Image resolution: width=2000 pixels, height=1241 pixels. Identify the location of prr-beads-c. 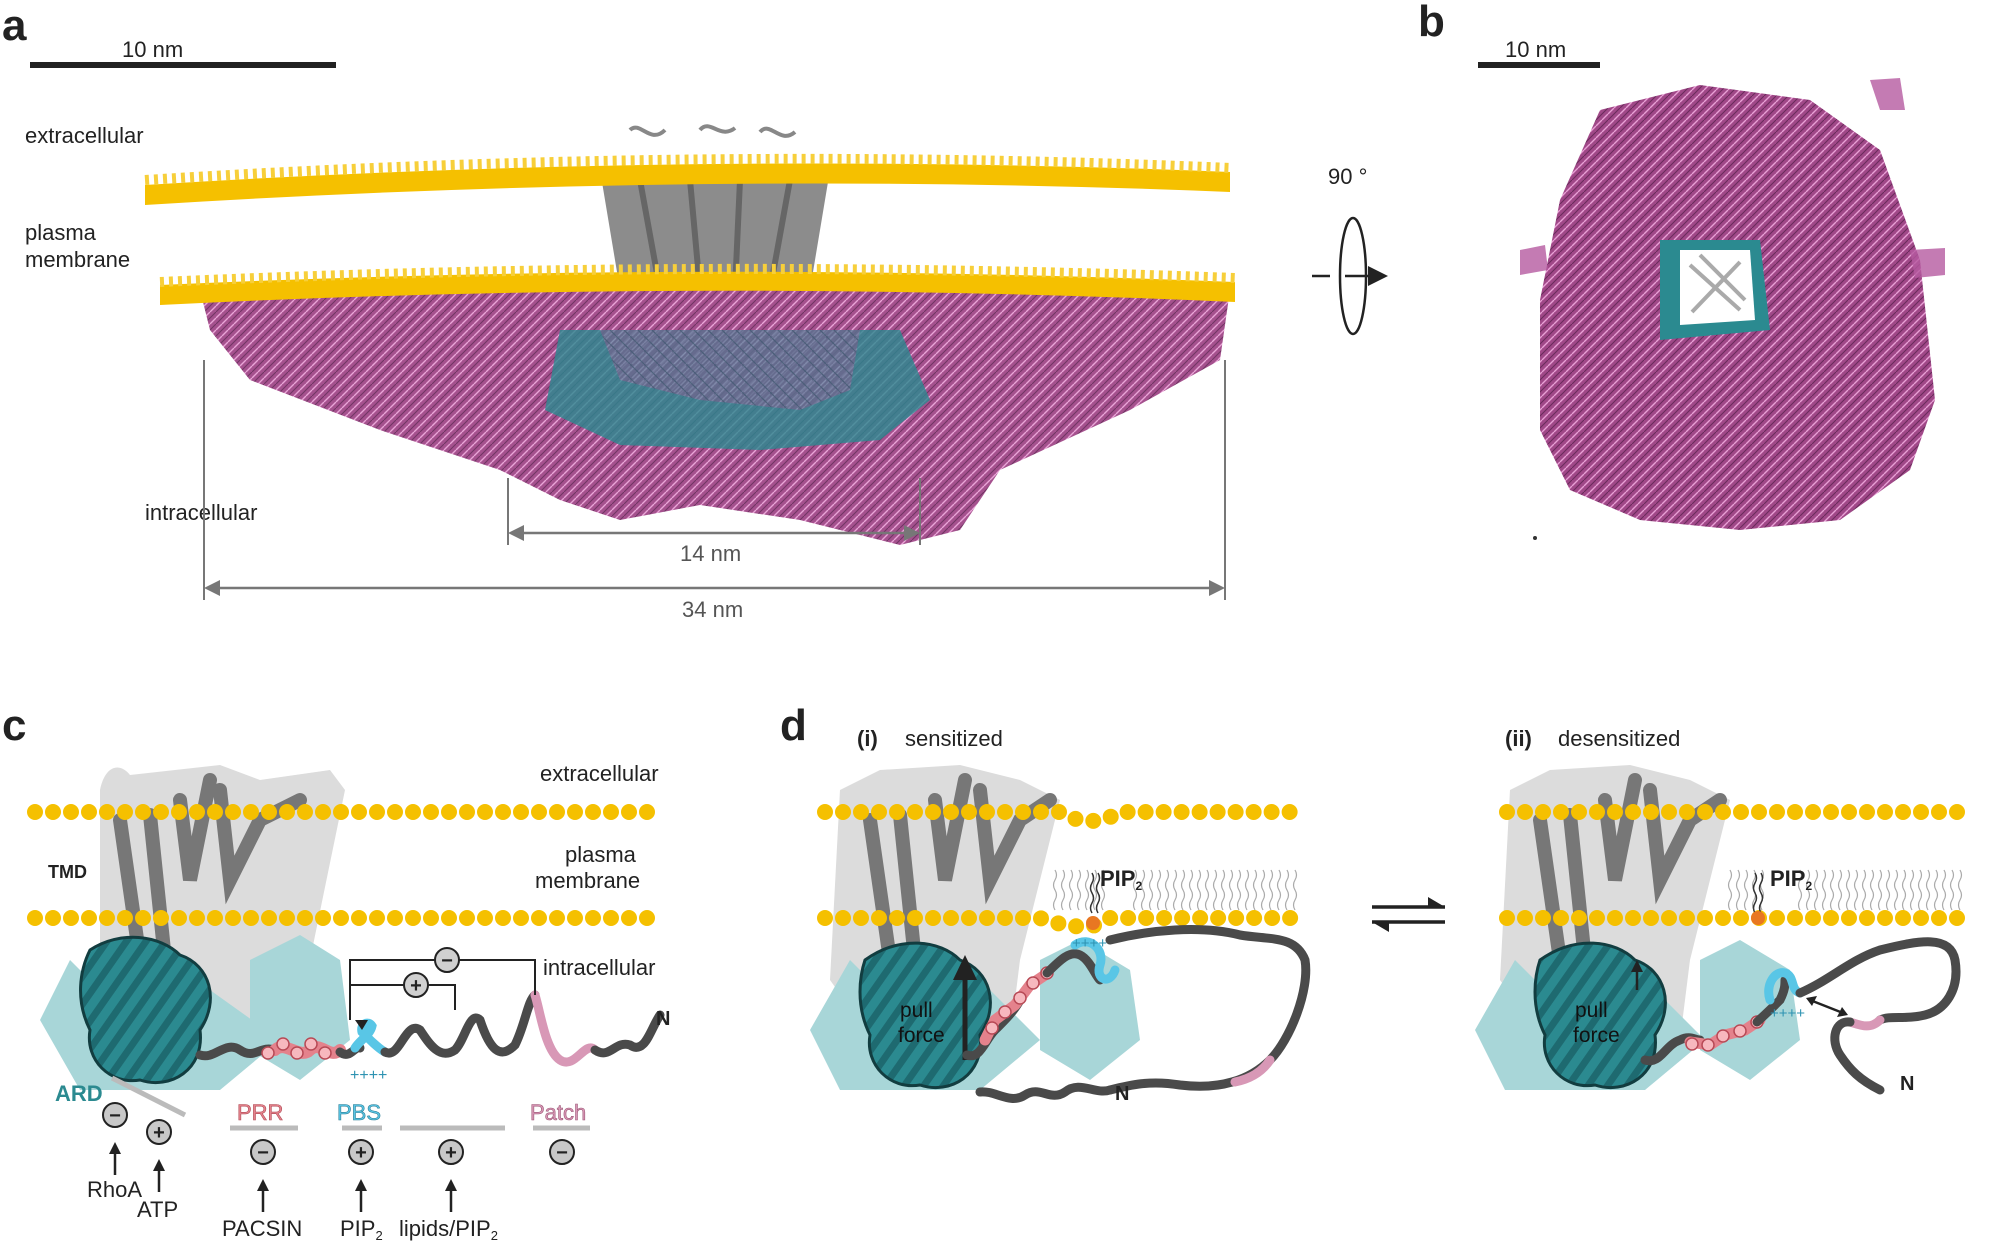
(296, 1048).